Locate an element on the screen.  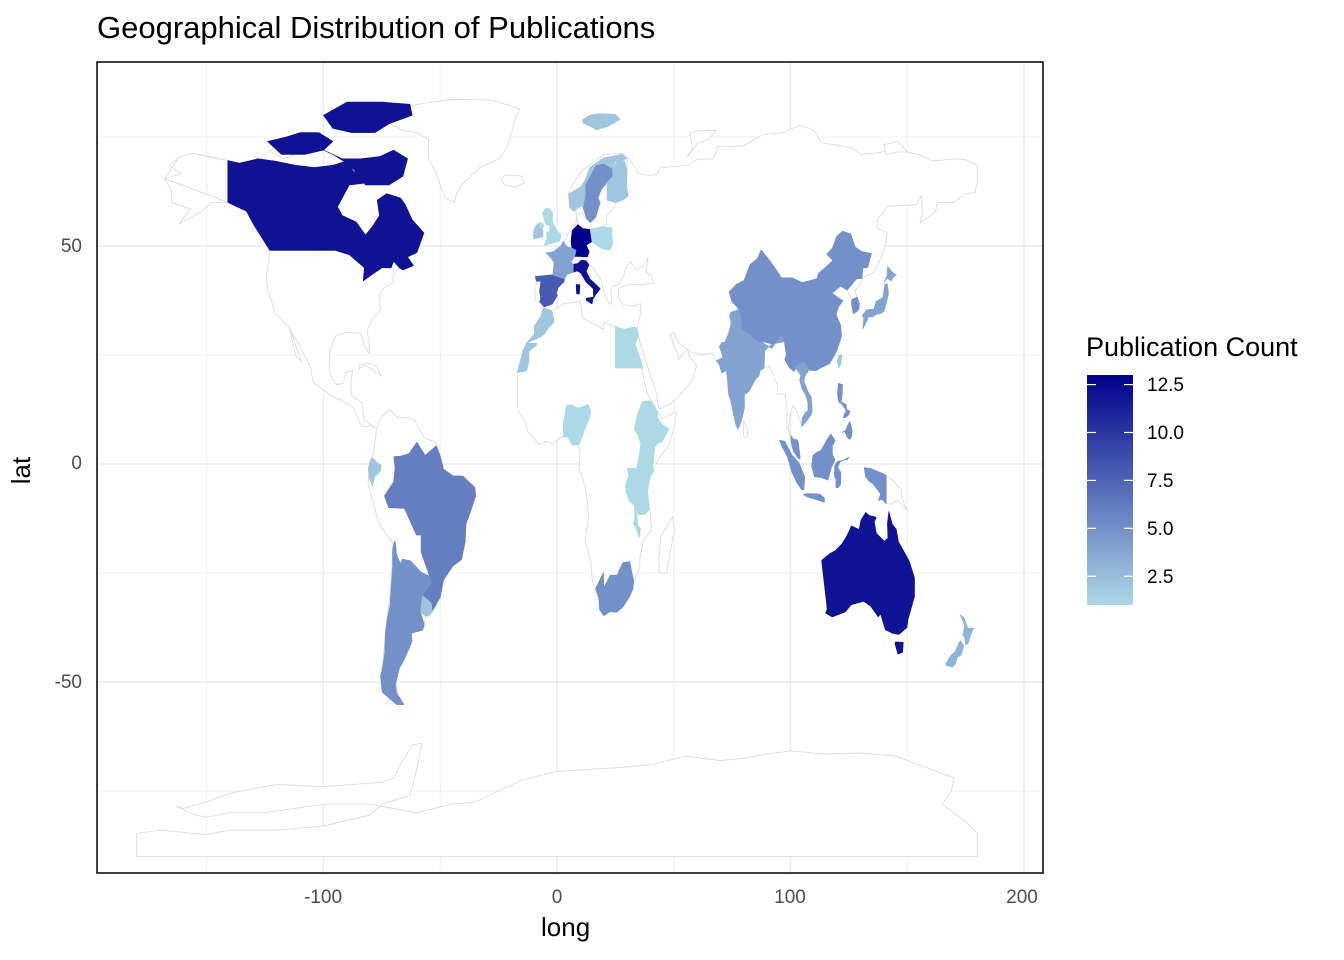
country-malaysia is located at coordinates (813, 446).